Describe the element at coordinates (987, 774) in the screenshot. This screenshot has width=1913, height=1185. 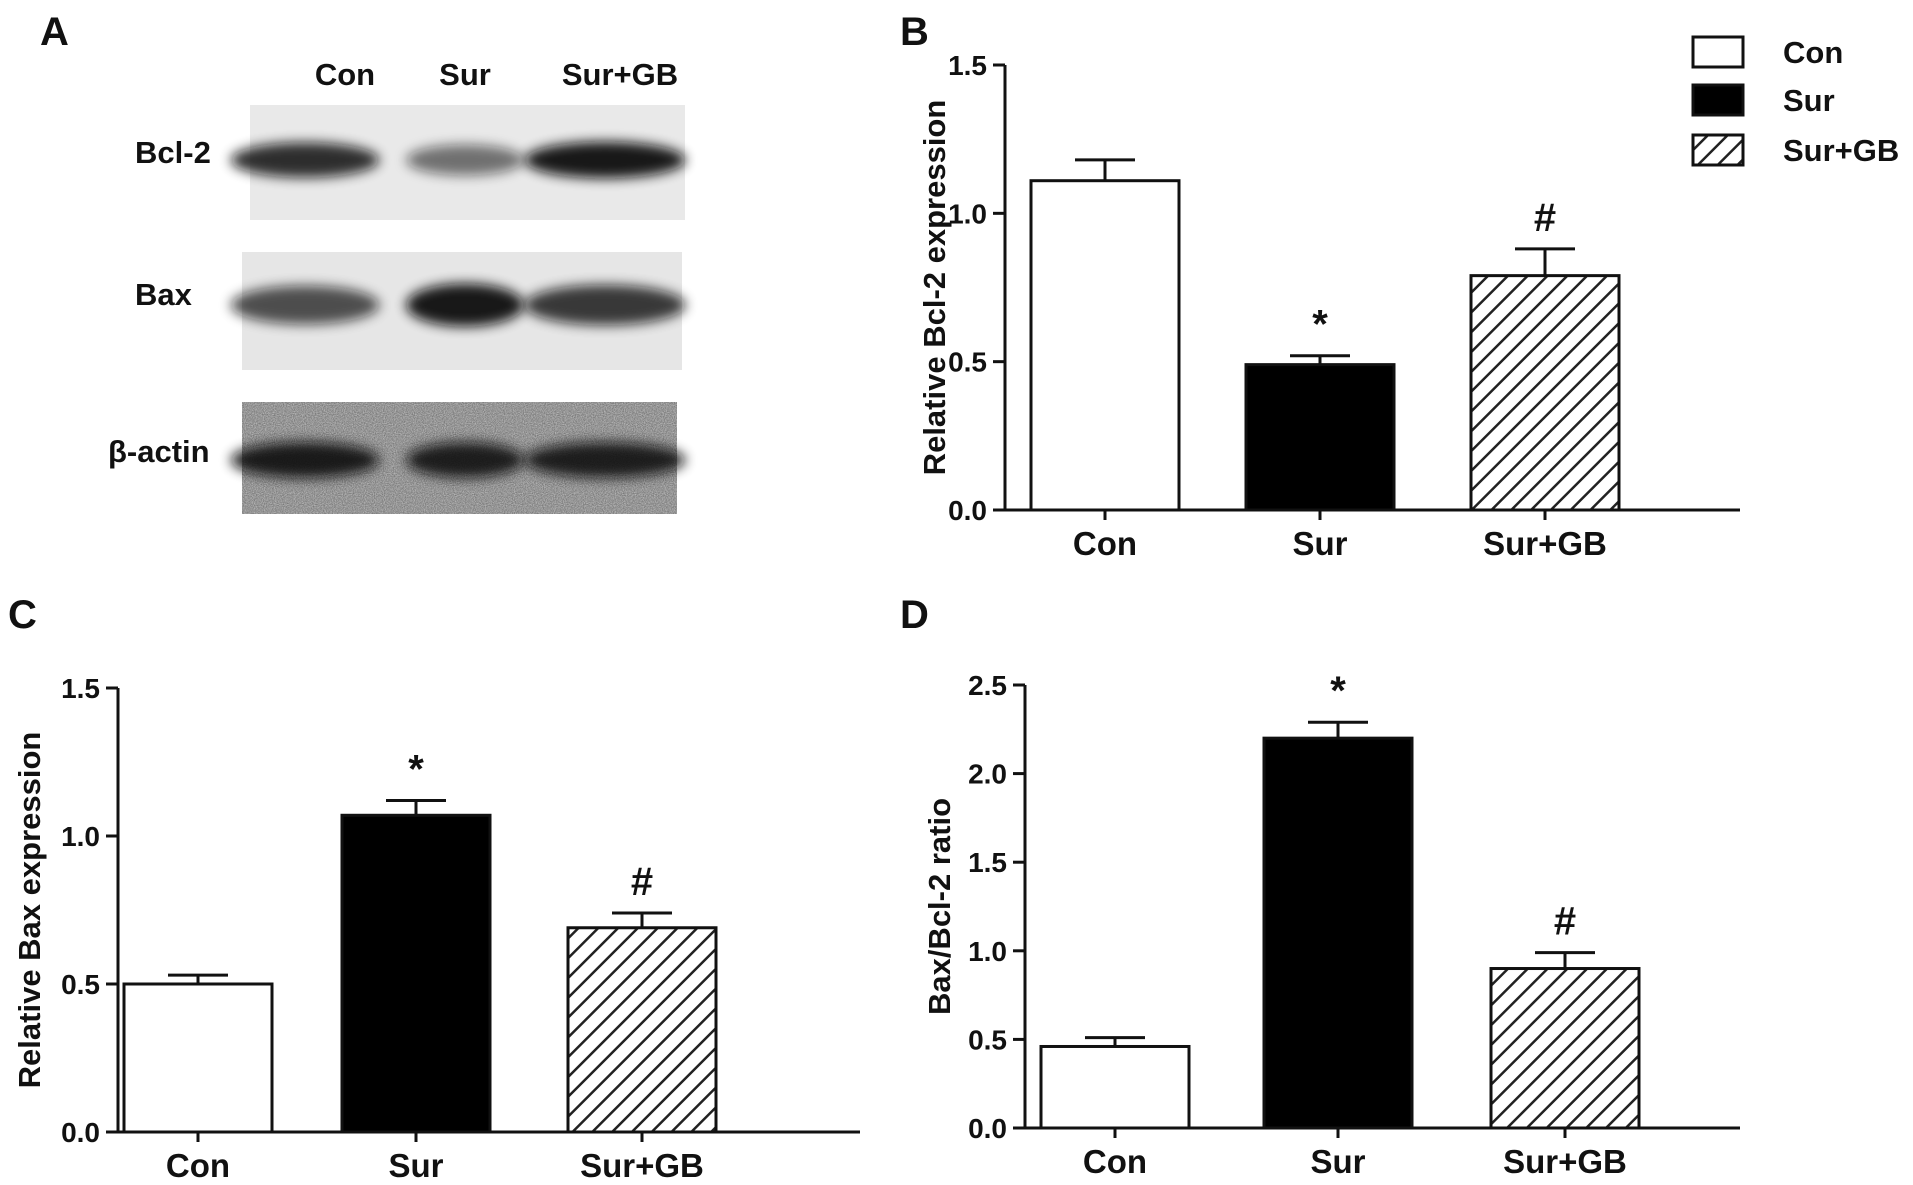
I see `y-tick-label: 2.0` at that location.